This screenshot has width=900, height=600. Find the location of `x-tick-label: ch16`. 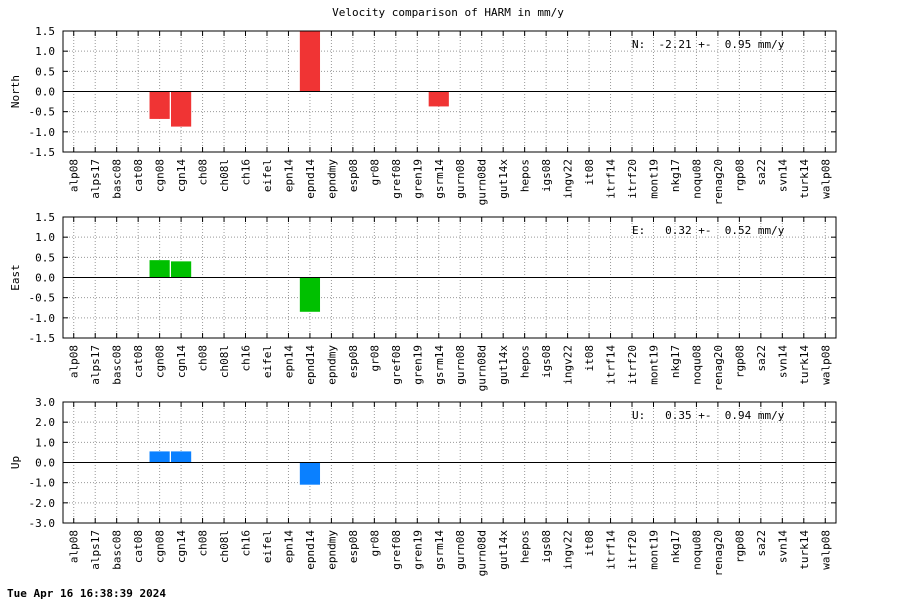

x-tick-label: ch16 is located at coordinates (246, 543).